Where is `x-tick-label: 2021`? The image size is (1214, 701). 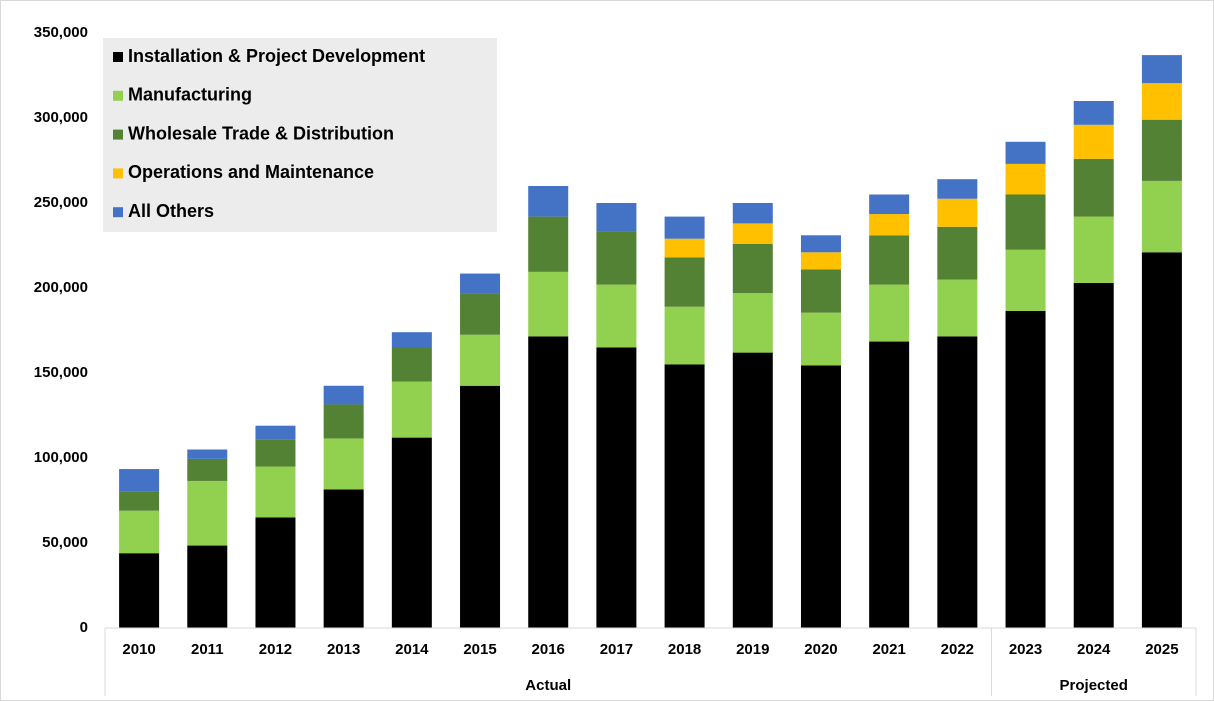 x-tick-label: 2021 is located at coordinates (888, 649).